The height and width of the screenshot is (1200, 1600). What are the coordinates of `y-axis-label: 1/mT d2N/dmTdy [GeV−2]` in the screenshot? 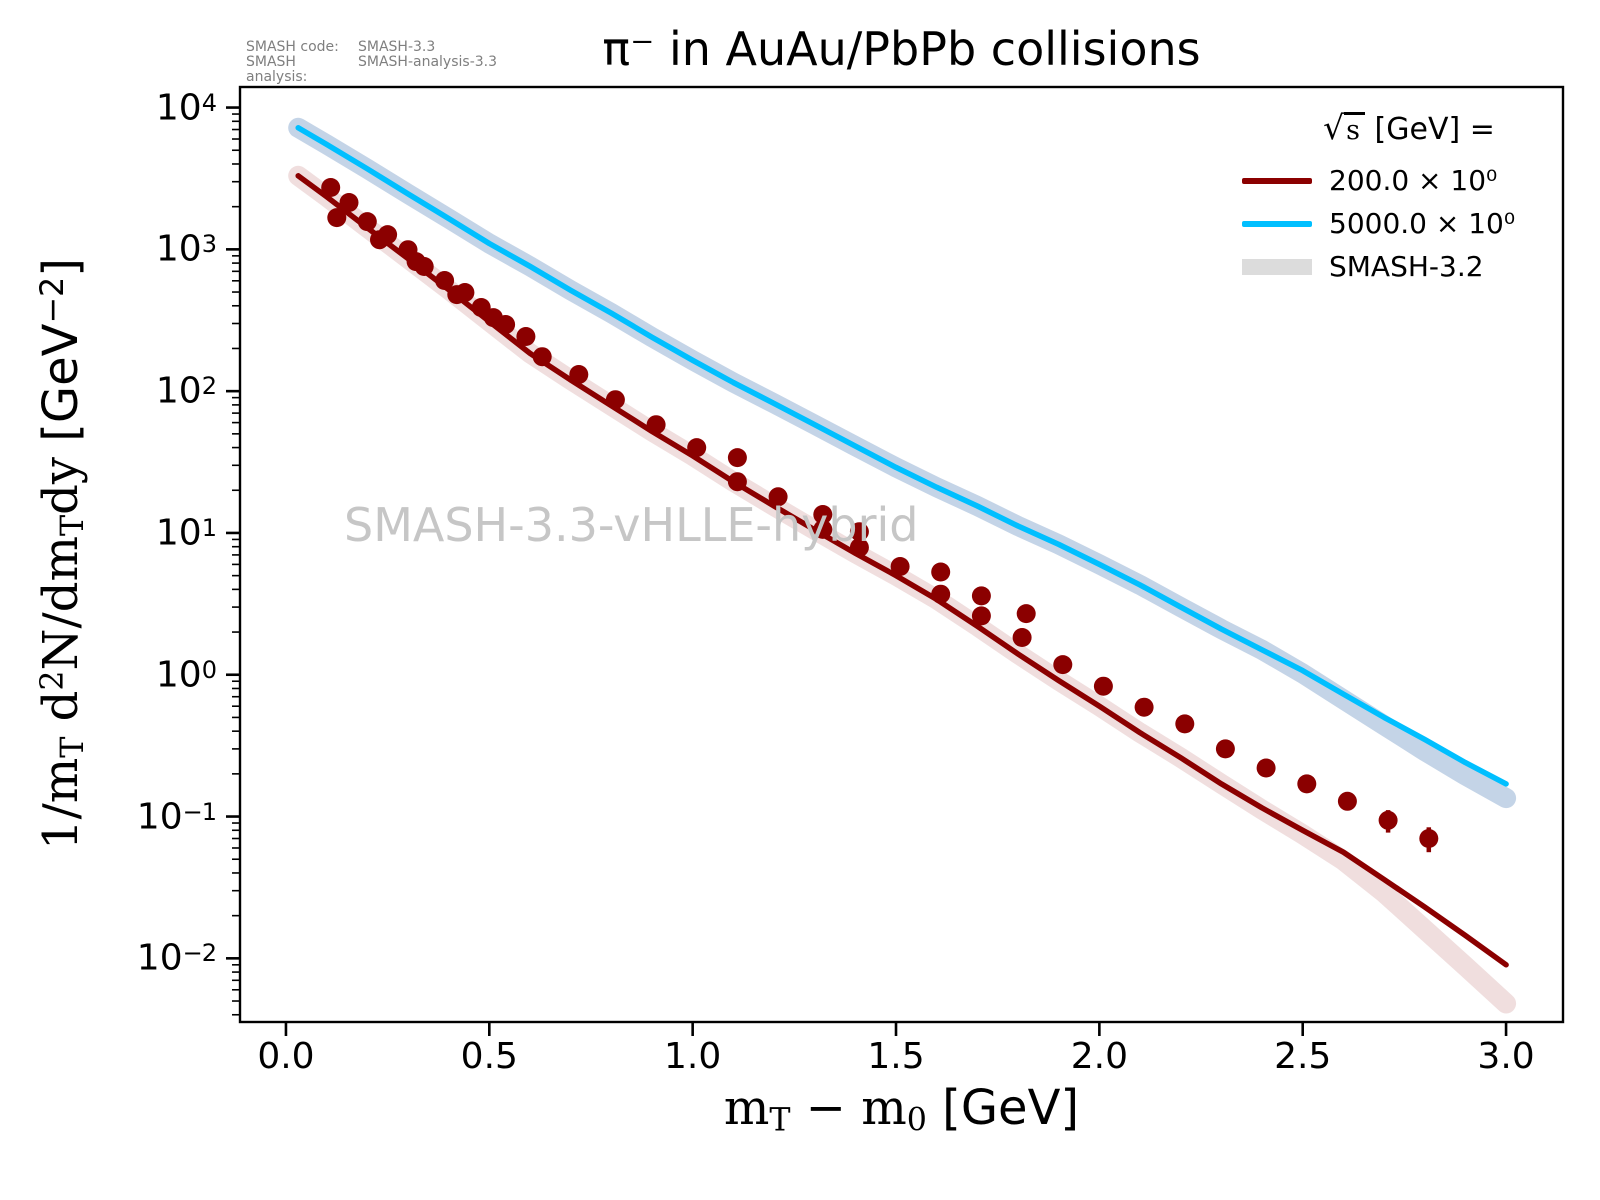 It's located at (62, 554).